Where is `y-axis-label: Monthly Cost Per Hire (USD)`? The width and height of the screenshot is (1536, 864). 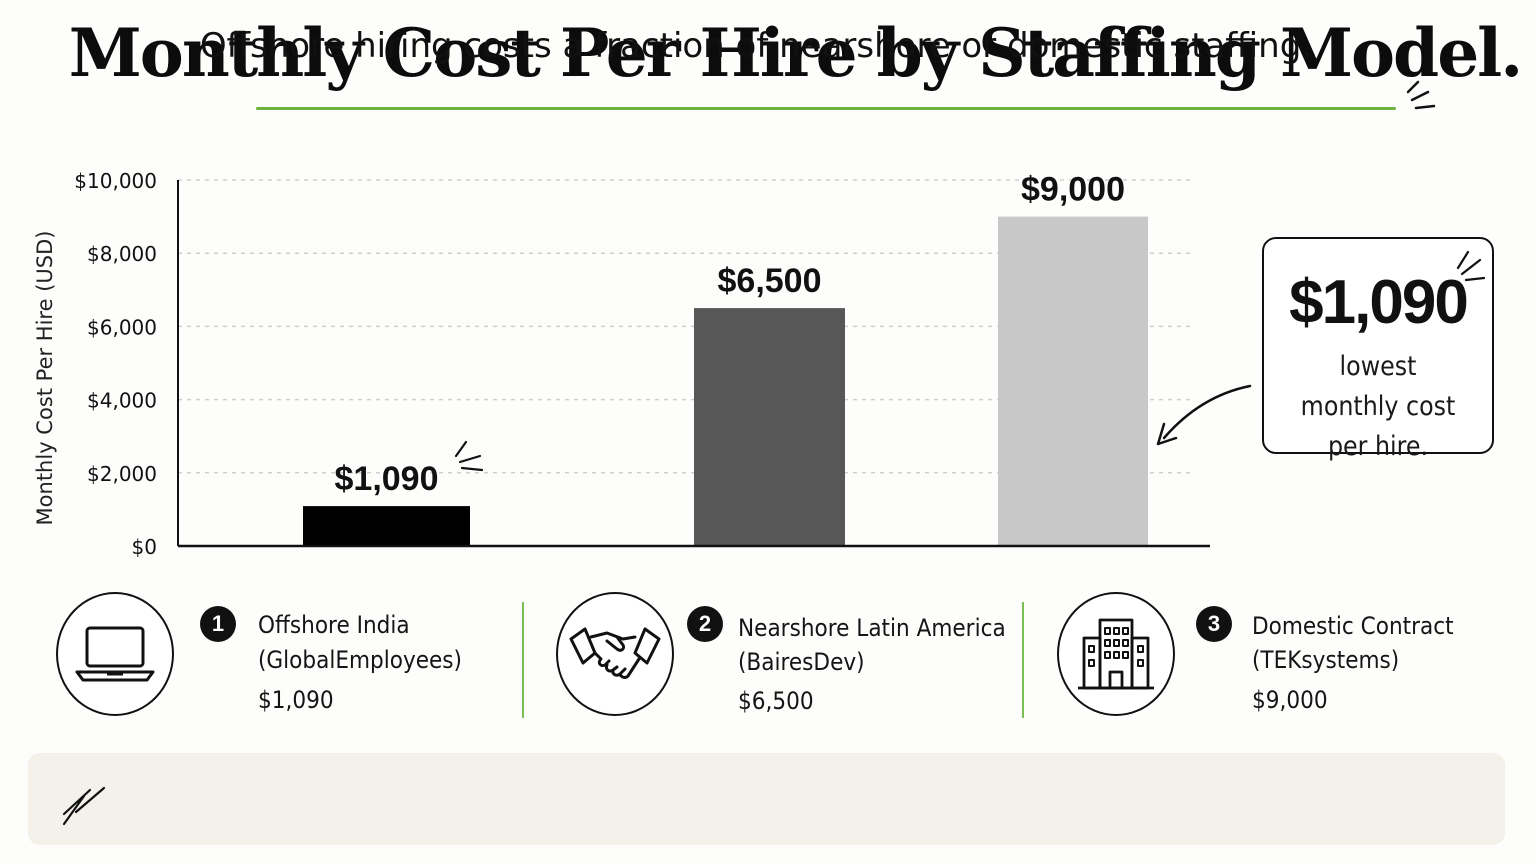
y-axis-label: Monthly Cost Per Hire (USD) is located at coordinates (45, 378).